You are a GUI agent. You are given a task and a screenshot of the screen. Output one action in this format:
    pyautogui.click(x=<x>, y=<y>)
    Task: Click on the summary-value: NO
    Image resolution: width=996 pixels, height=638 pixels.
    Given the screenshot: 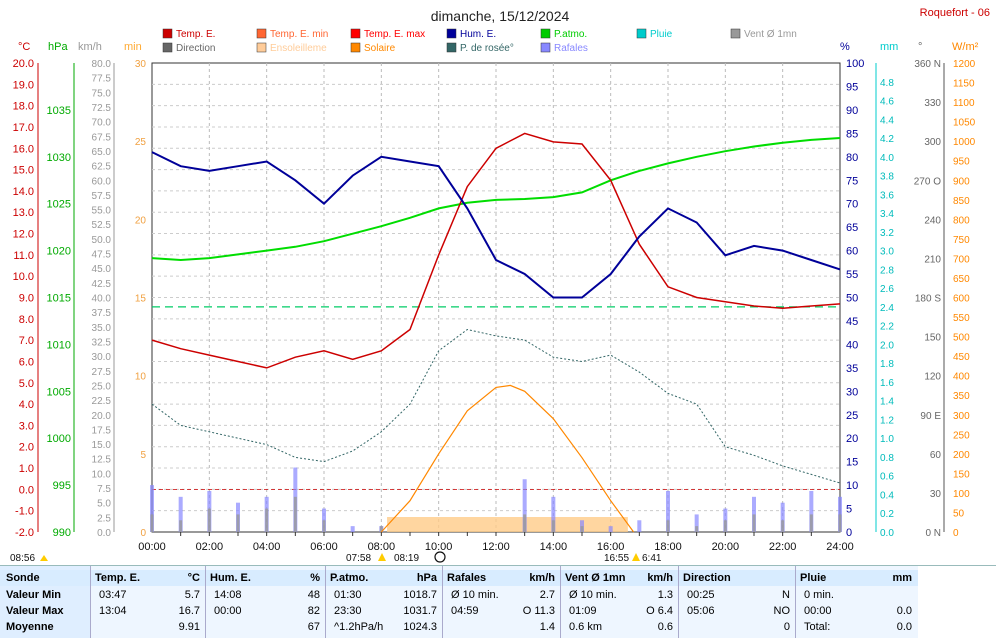 What is the action you would take?
    pyautogui.click(x=782, y=611)
    